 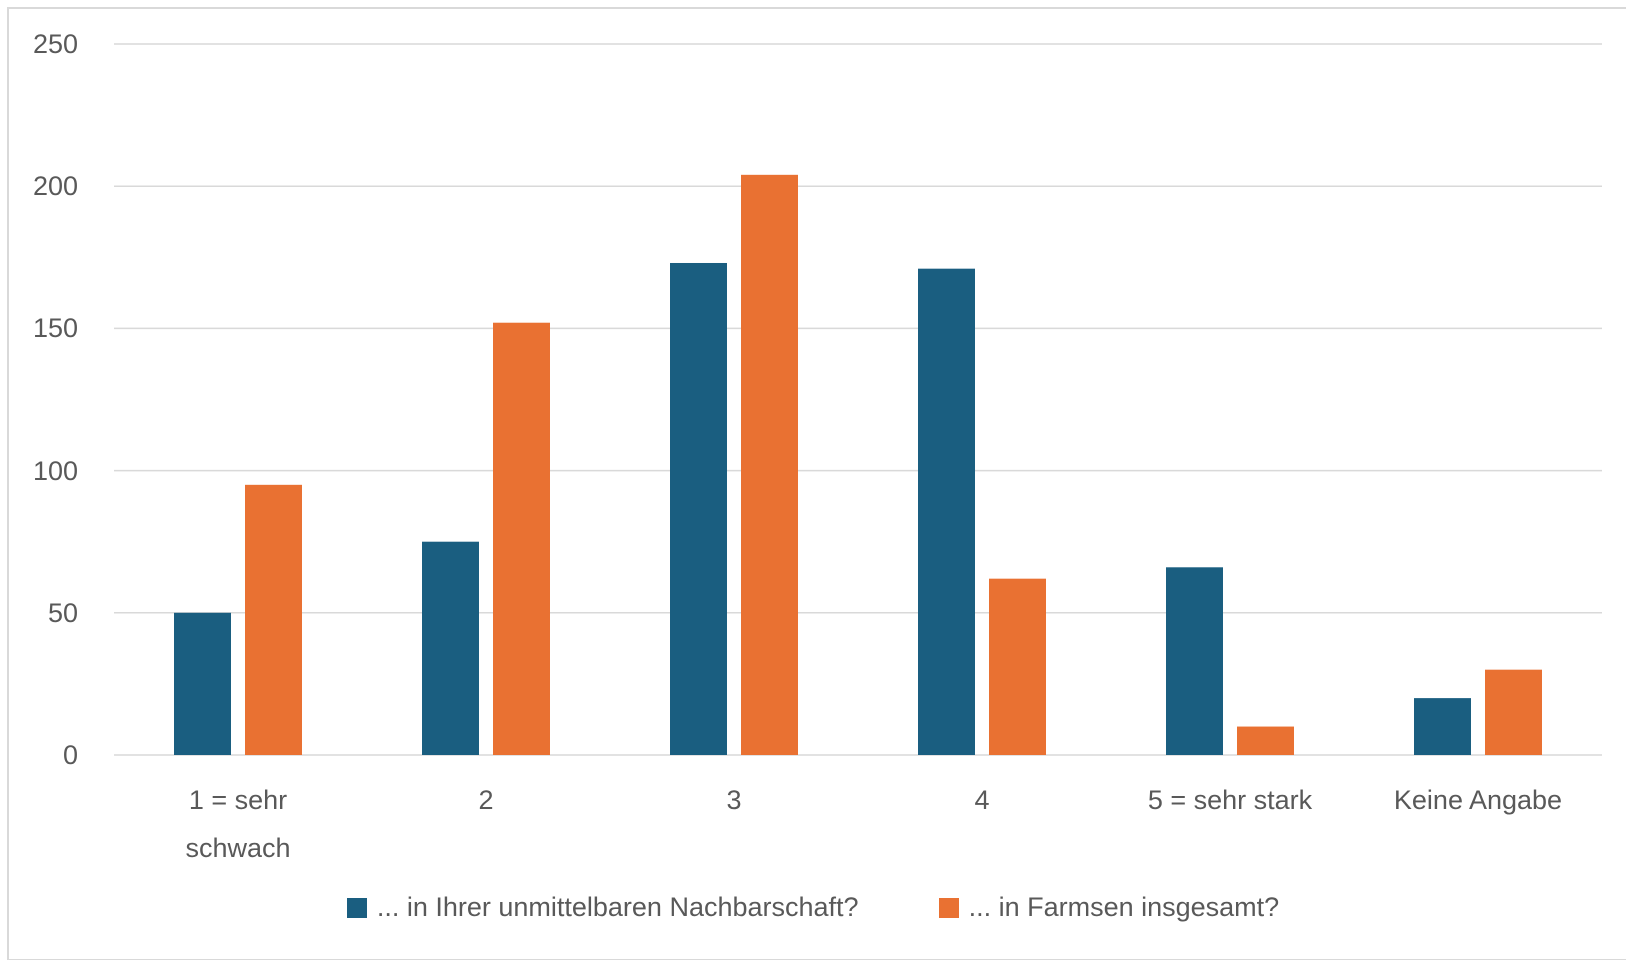 What do you see at coordinates (70, 755) in the screenshot?
I see `y-tick-label: 0` at bounding box center [70, 755].